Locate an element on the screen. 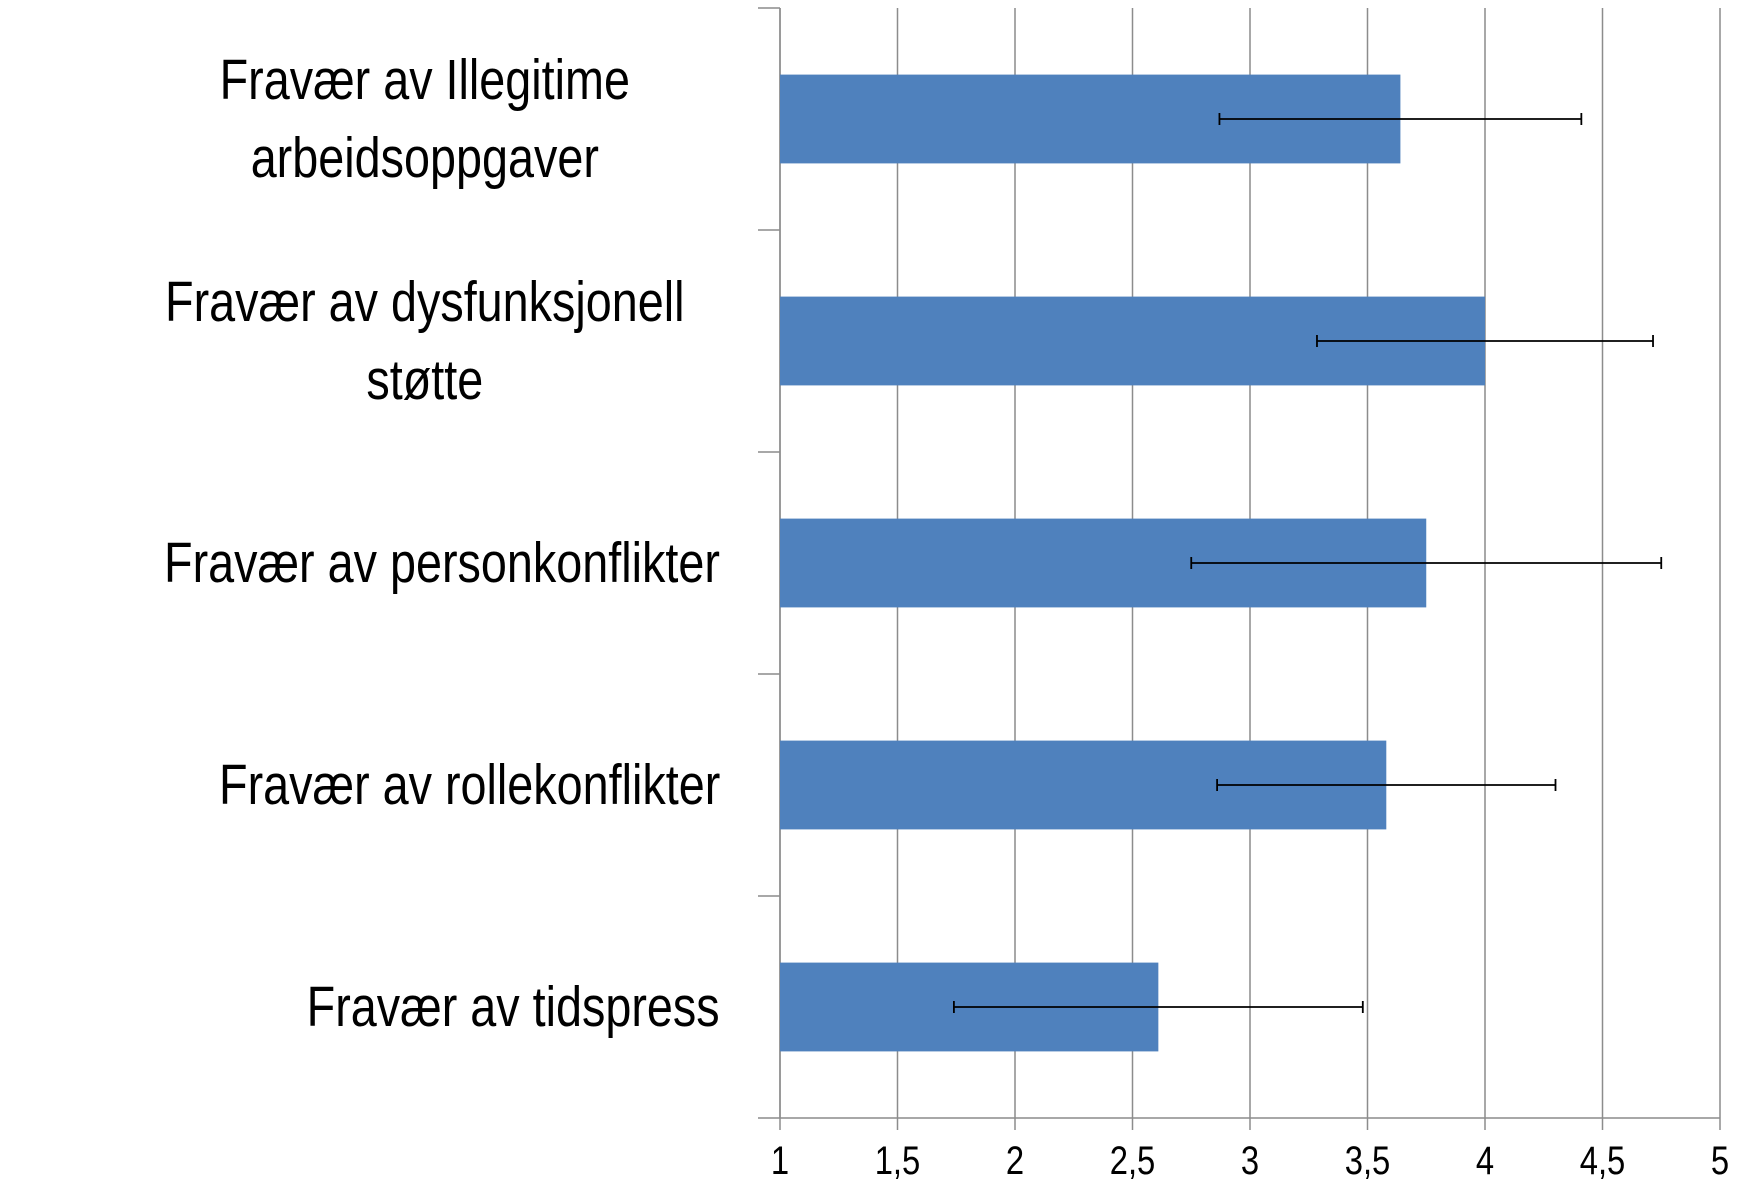  y-tick-label: Fravær av Illegitime arbeidsoppgaver is located at coordinates (424, 119).